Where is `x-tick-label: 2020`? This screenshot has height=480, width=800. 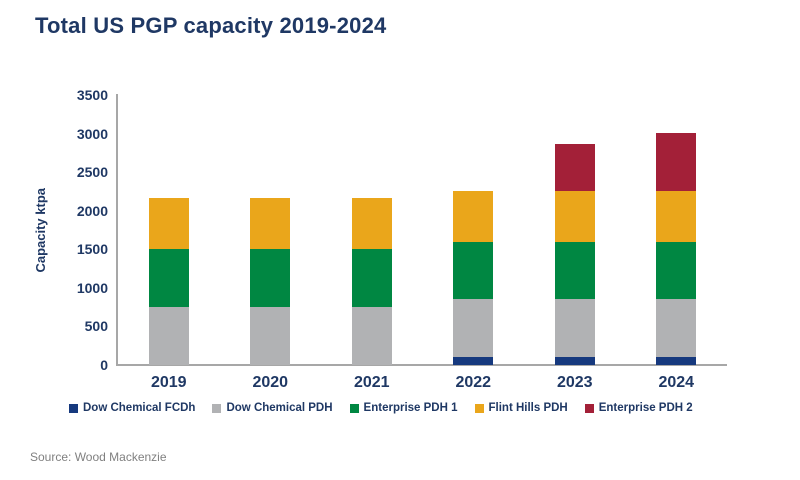 x-tick-label: 2020 is located at coordinates (270, 382).